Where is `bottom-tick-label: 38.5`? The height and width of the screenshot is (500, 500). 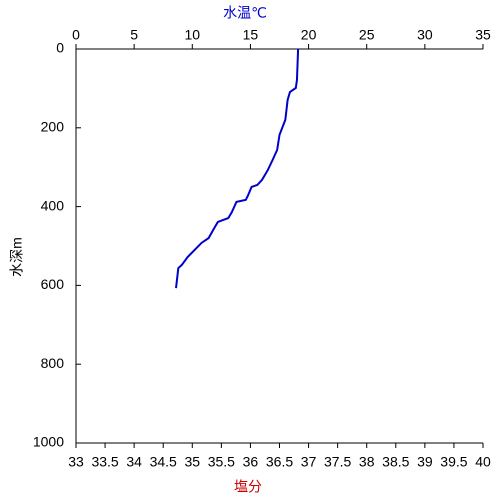 bottom-tick-label: 38.5 is located at coordinates (395, 462).